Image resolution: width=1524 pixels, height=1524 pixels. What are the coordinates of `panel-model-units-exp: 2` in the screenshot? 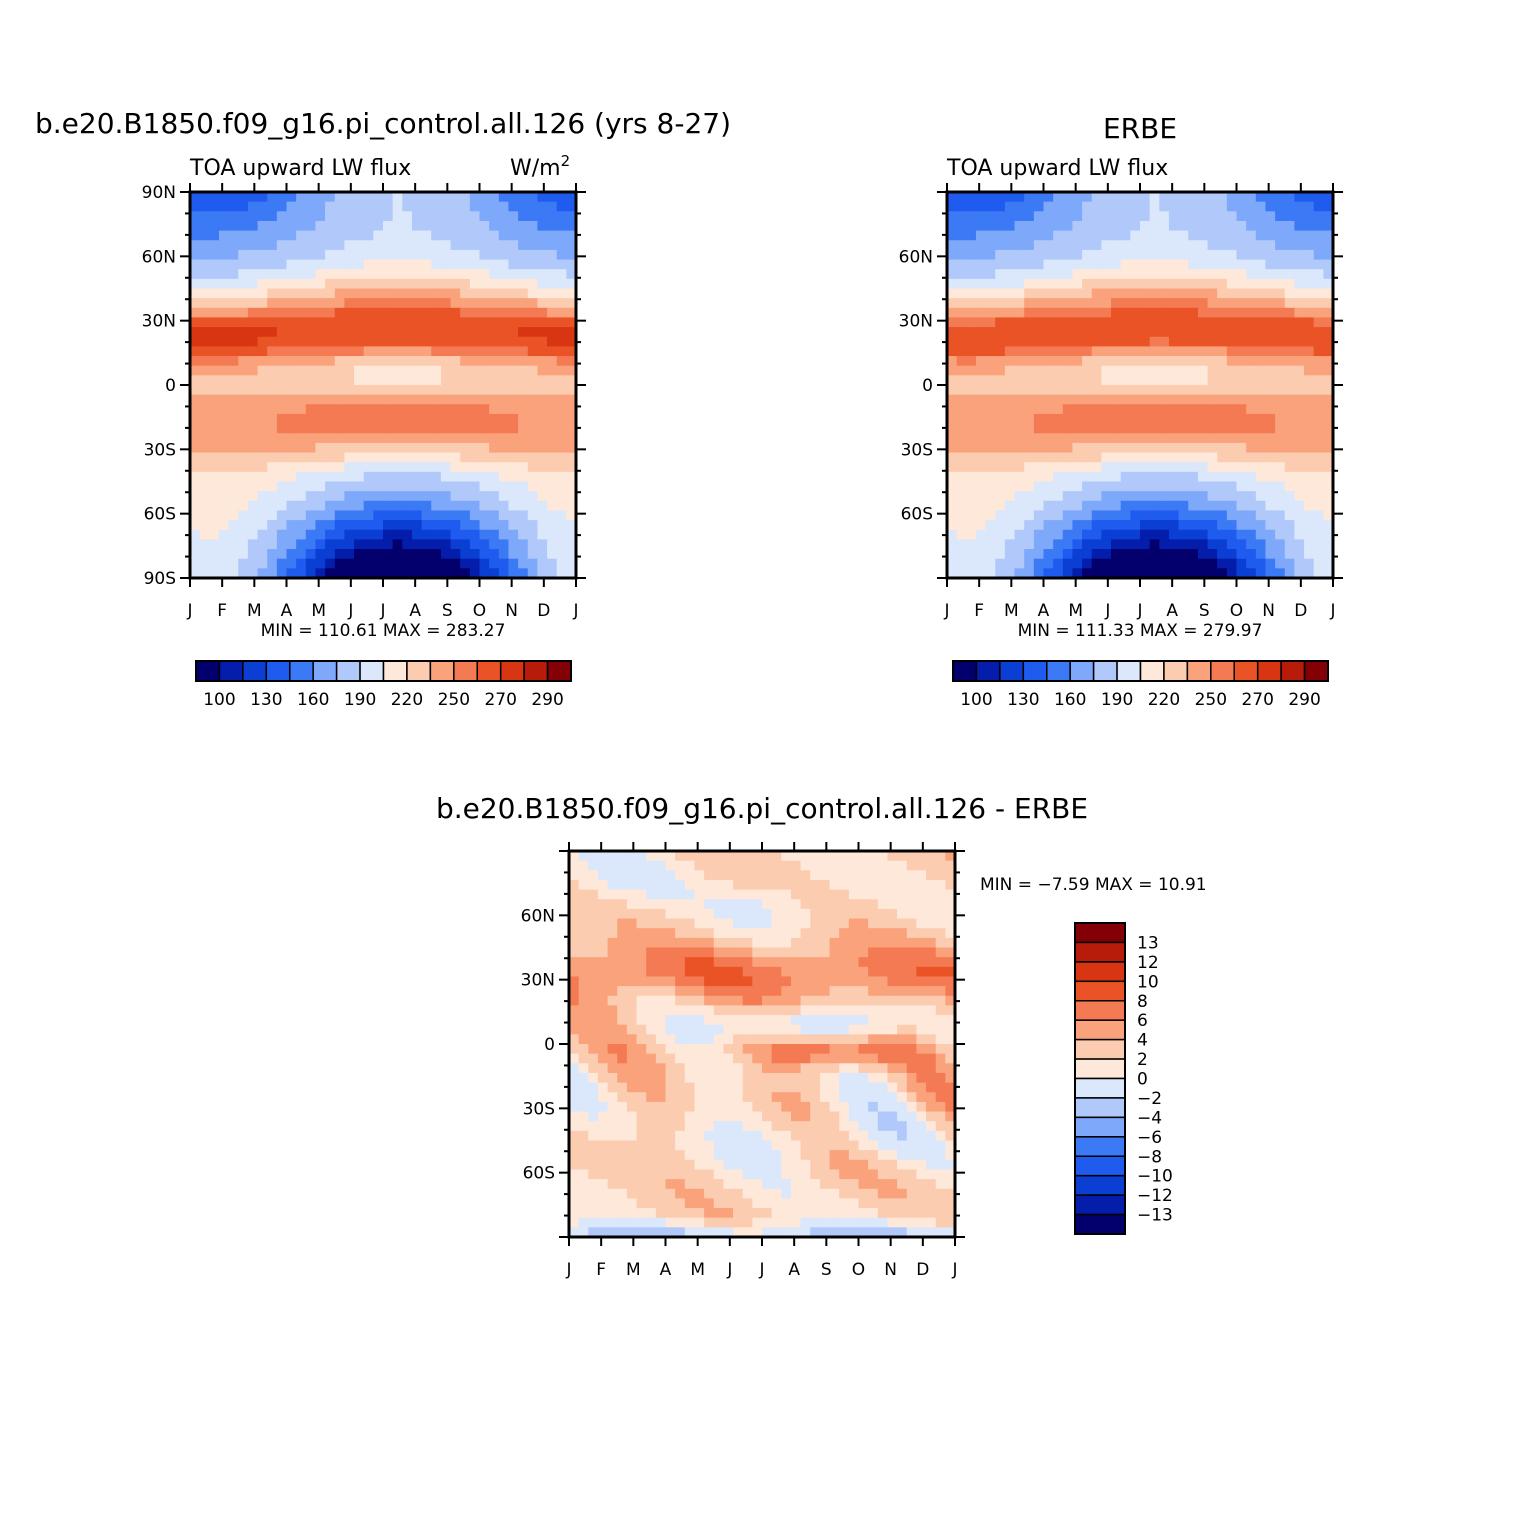 It's located at (566, 161).